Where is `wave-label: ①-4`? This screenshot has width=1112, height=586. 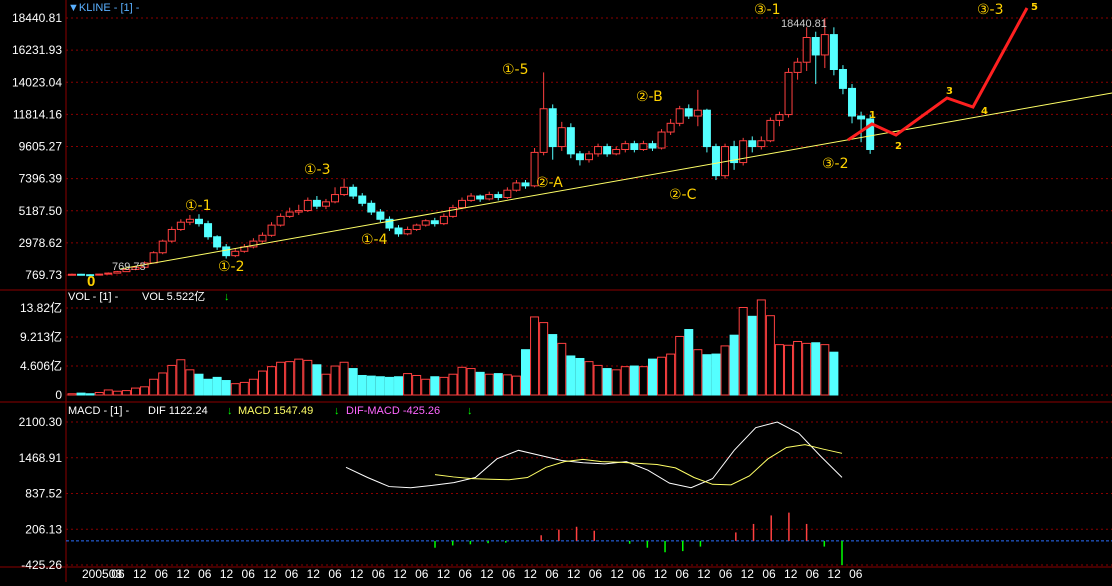 wave-label: ①-4 is located at coordinates (374, 240).